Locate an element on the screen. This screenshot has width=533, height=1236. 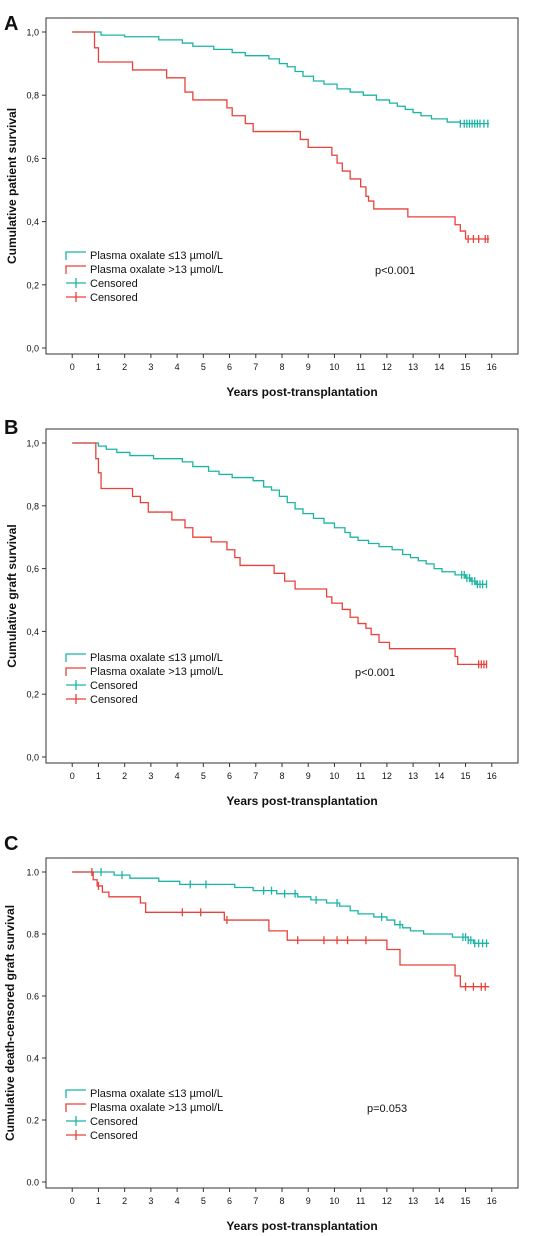
y-tick-label: 0.0 is located at coordinates (32, 1183).